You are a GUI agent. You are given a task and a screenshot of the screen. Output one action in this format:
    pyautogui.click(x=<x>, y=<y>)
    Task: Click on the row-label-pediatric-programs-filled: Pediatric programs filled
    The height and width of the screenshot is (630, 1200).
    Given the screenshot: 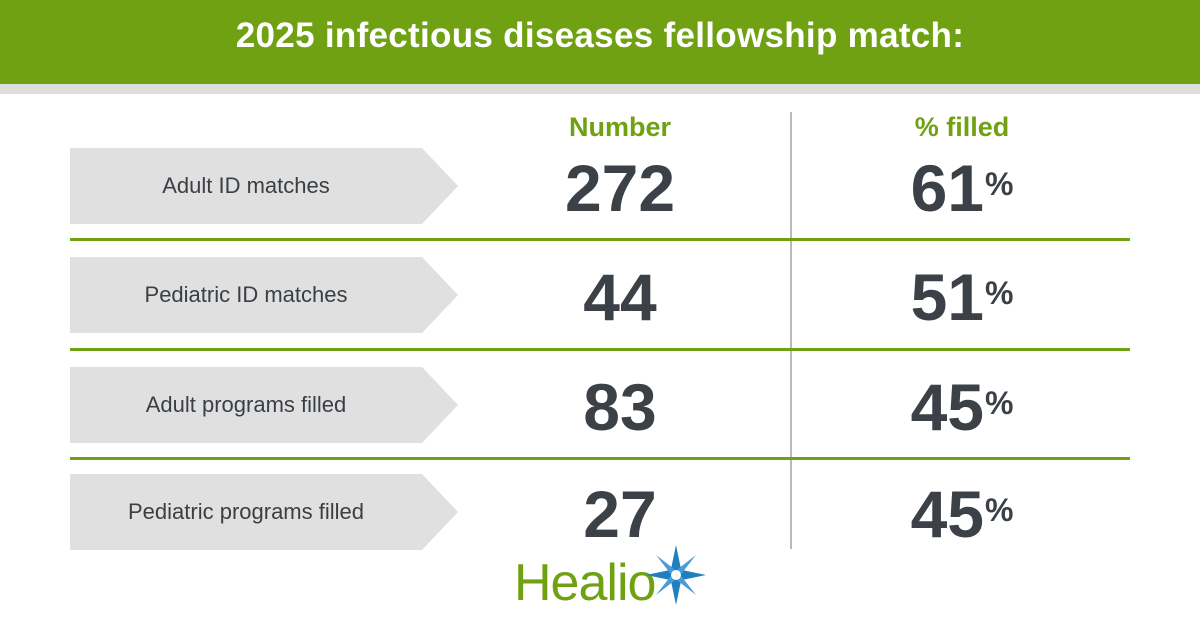 What is the action you would take?
    pyautogui.click(x=264, y=512)
    